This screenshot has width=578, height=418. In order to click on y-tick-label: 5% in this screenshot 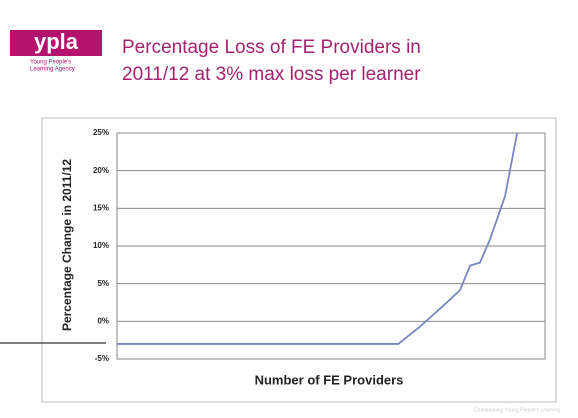, I will do `click(103, 283)`.